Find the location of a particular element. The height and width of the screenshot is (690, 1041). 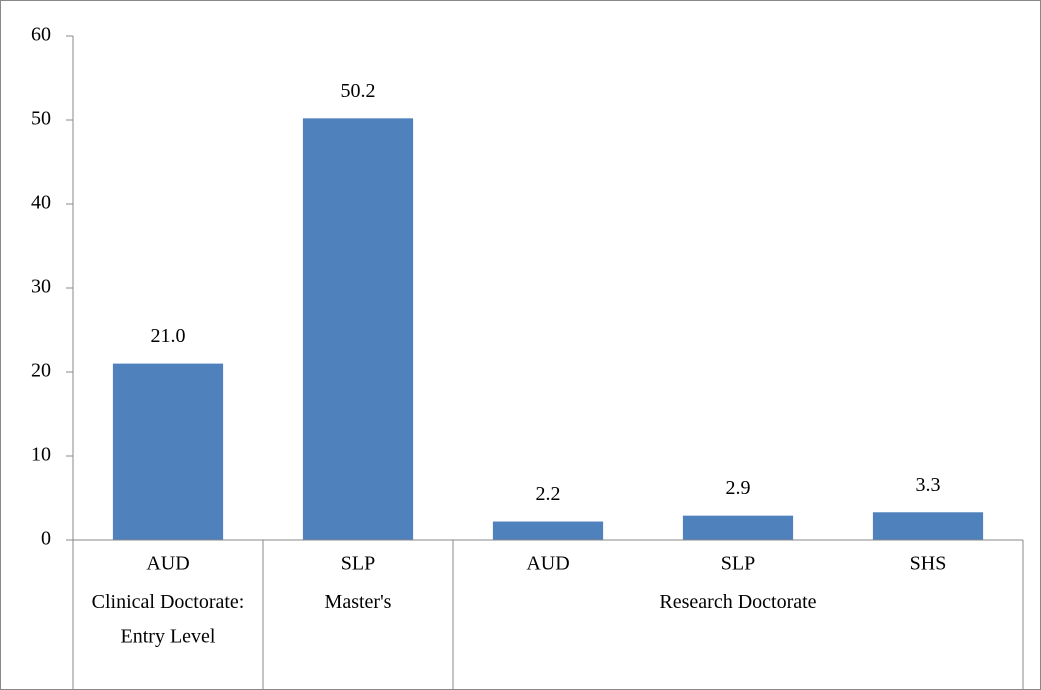

group-label: Clinical Doctorate: Entry Level is located at coordinates (168, 619).